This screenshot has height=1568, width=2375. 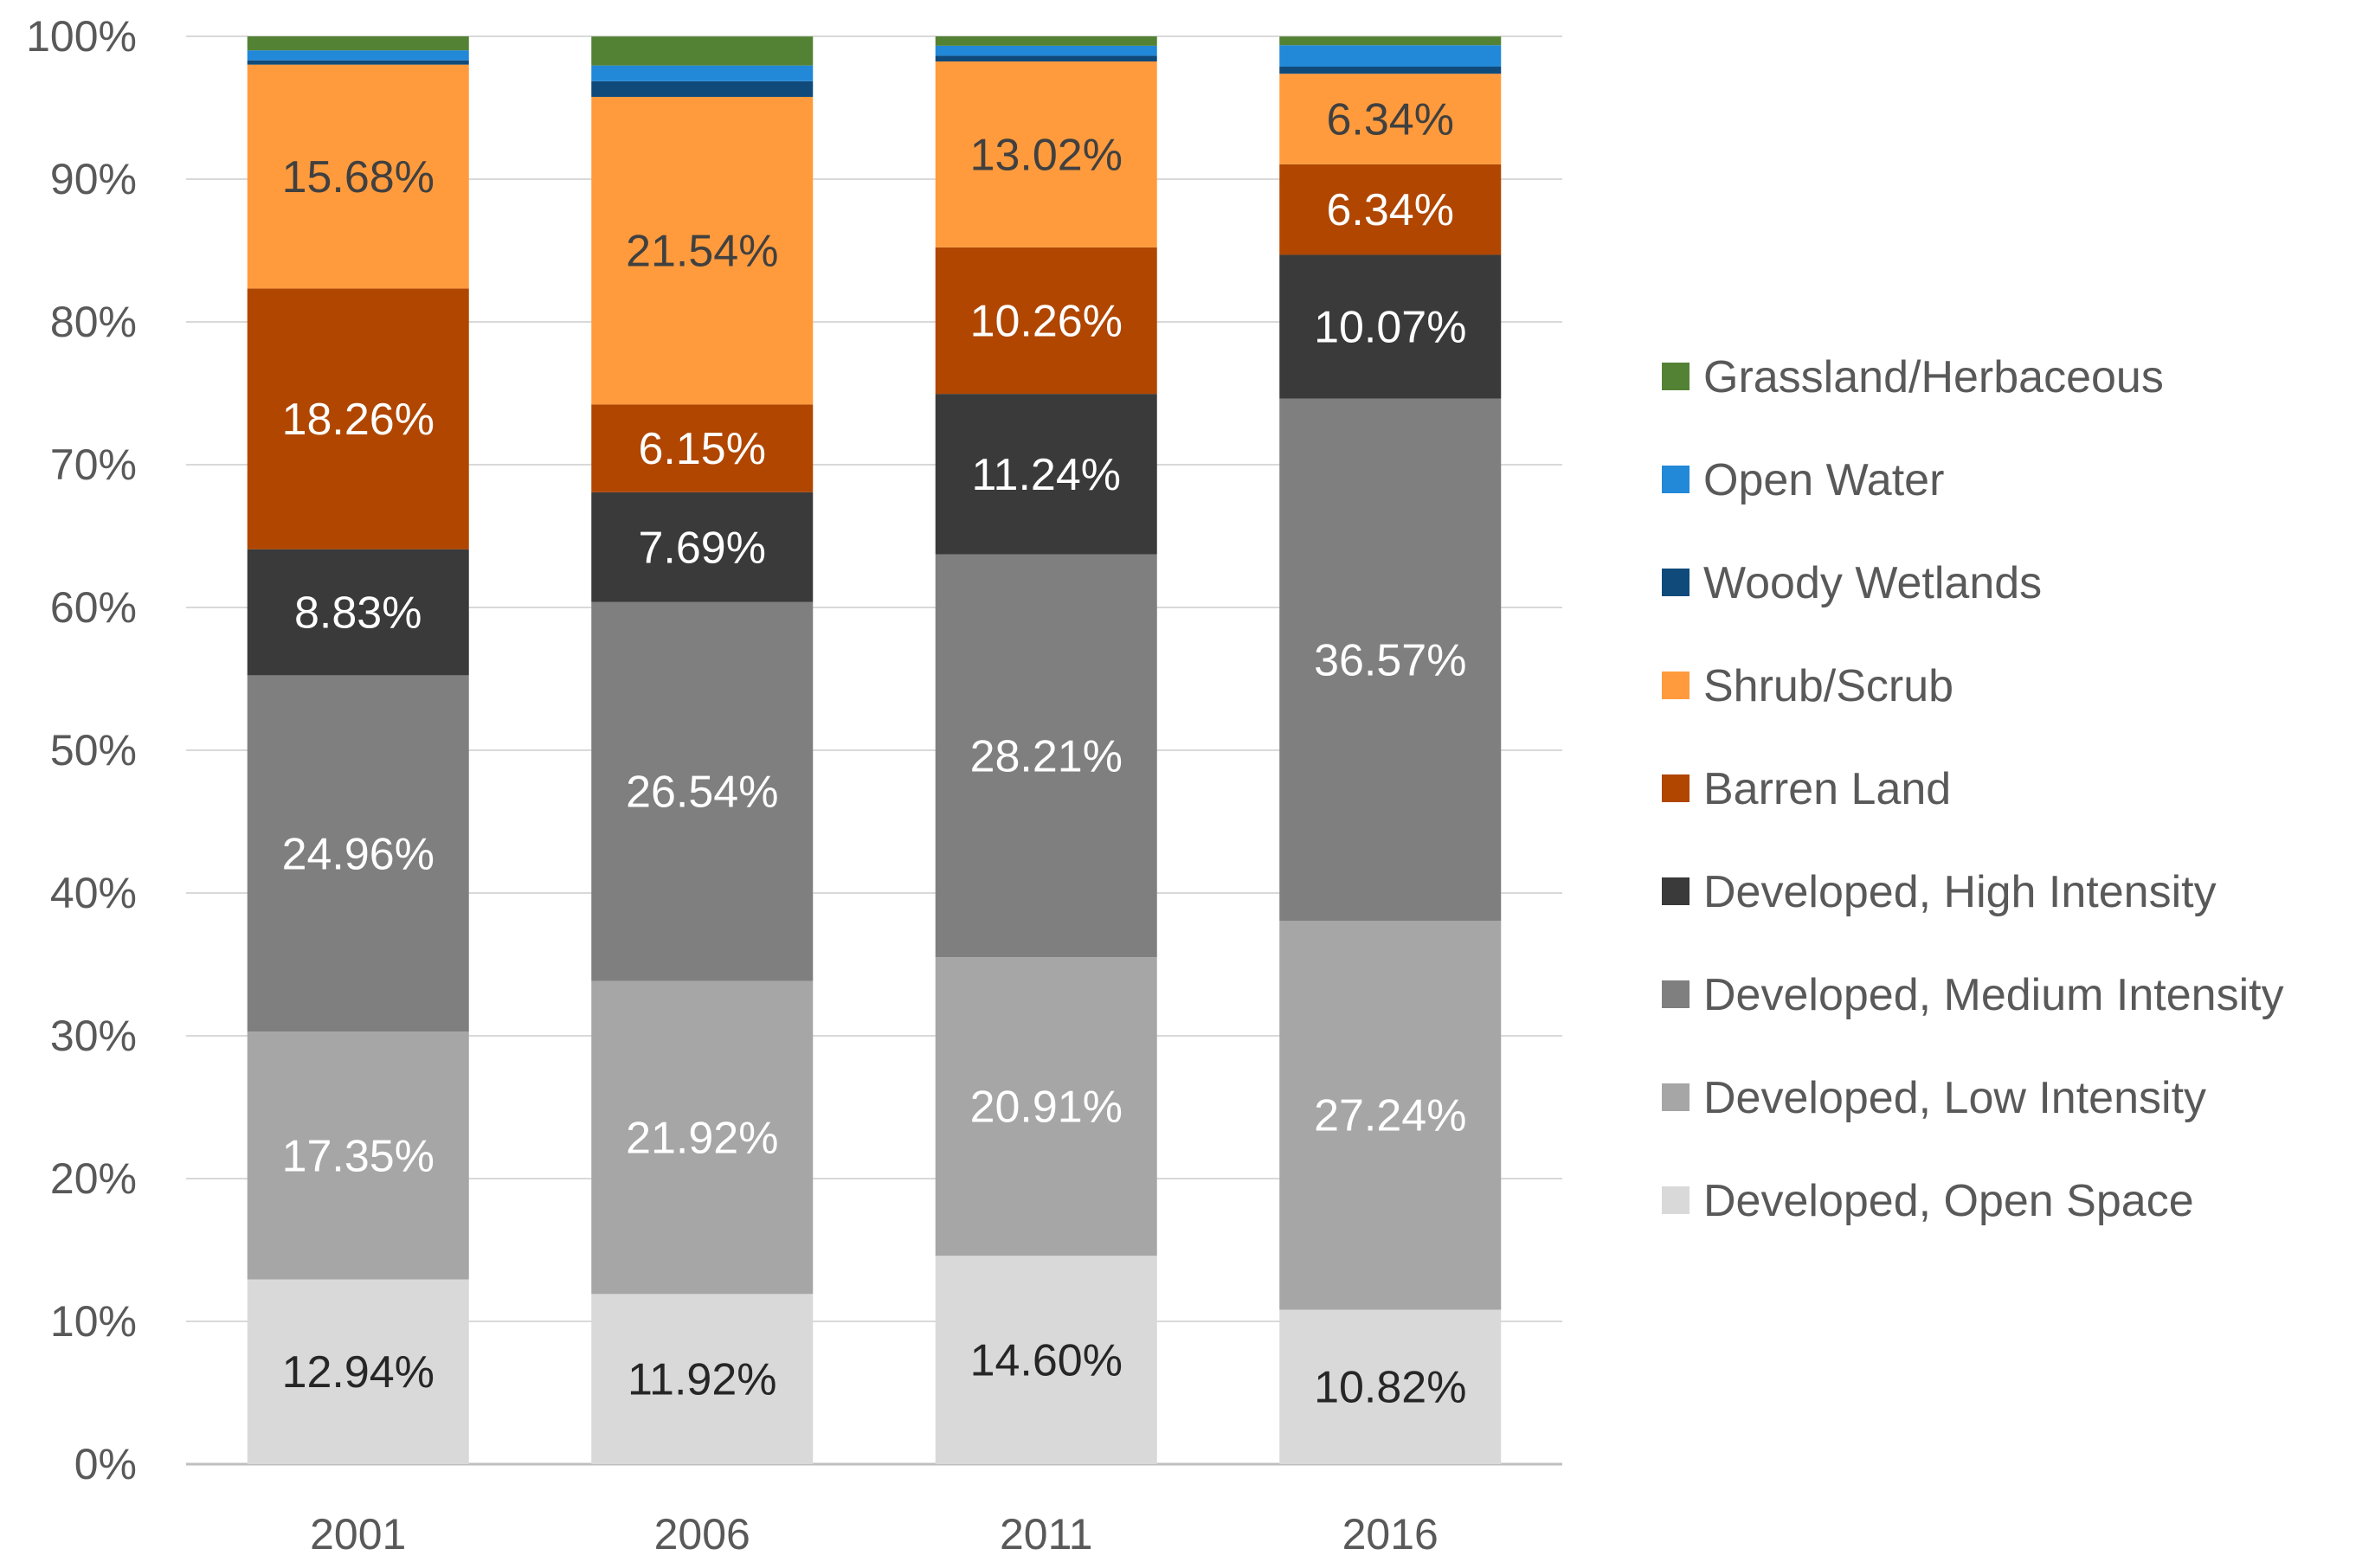 I want to click on data-label: 17.35%, so click(x=358, y=1156).